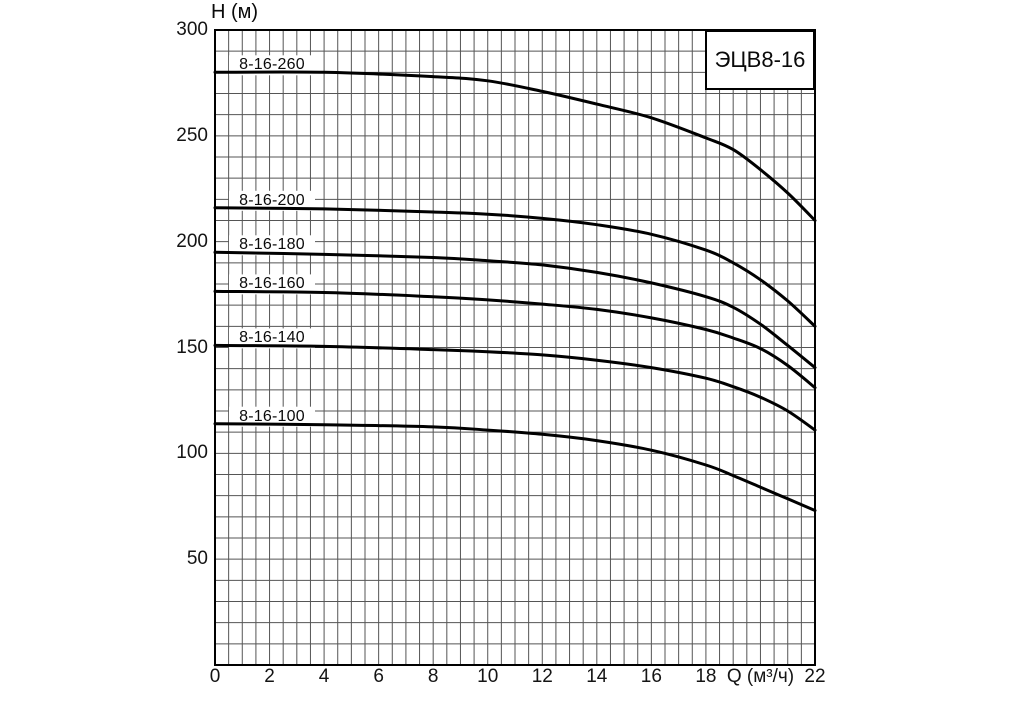 The height and width of the screenshot is (705, 1024). I want to click on x-tick-16: 16, so click(651, 676).